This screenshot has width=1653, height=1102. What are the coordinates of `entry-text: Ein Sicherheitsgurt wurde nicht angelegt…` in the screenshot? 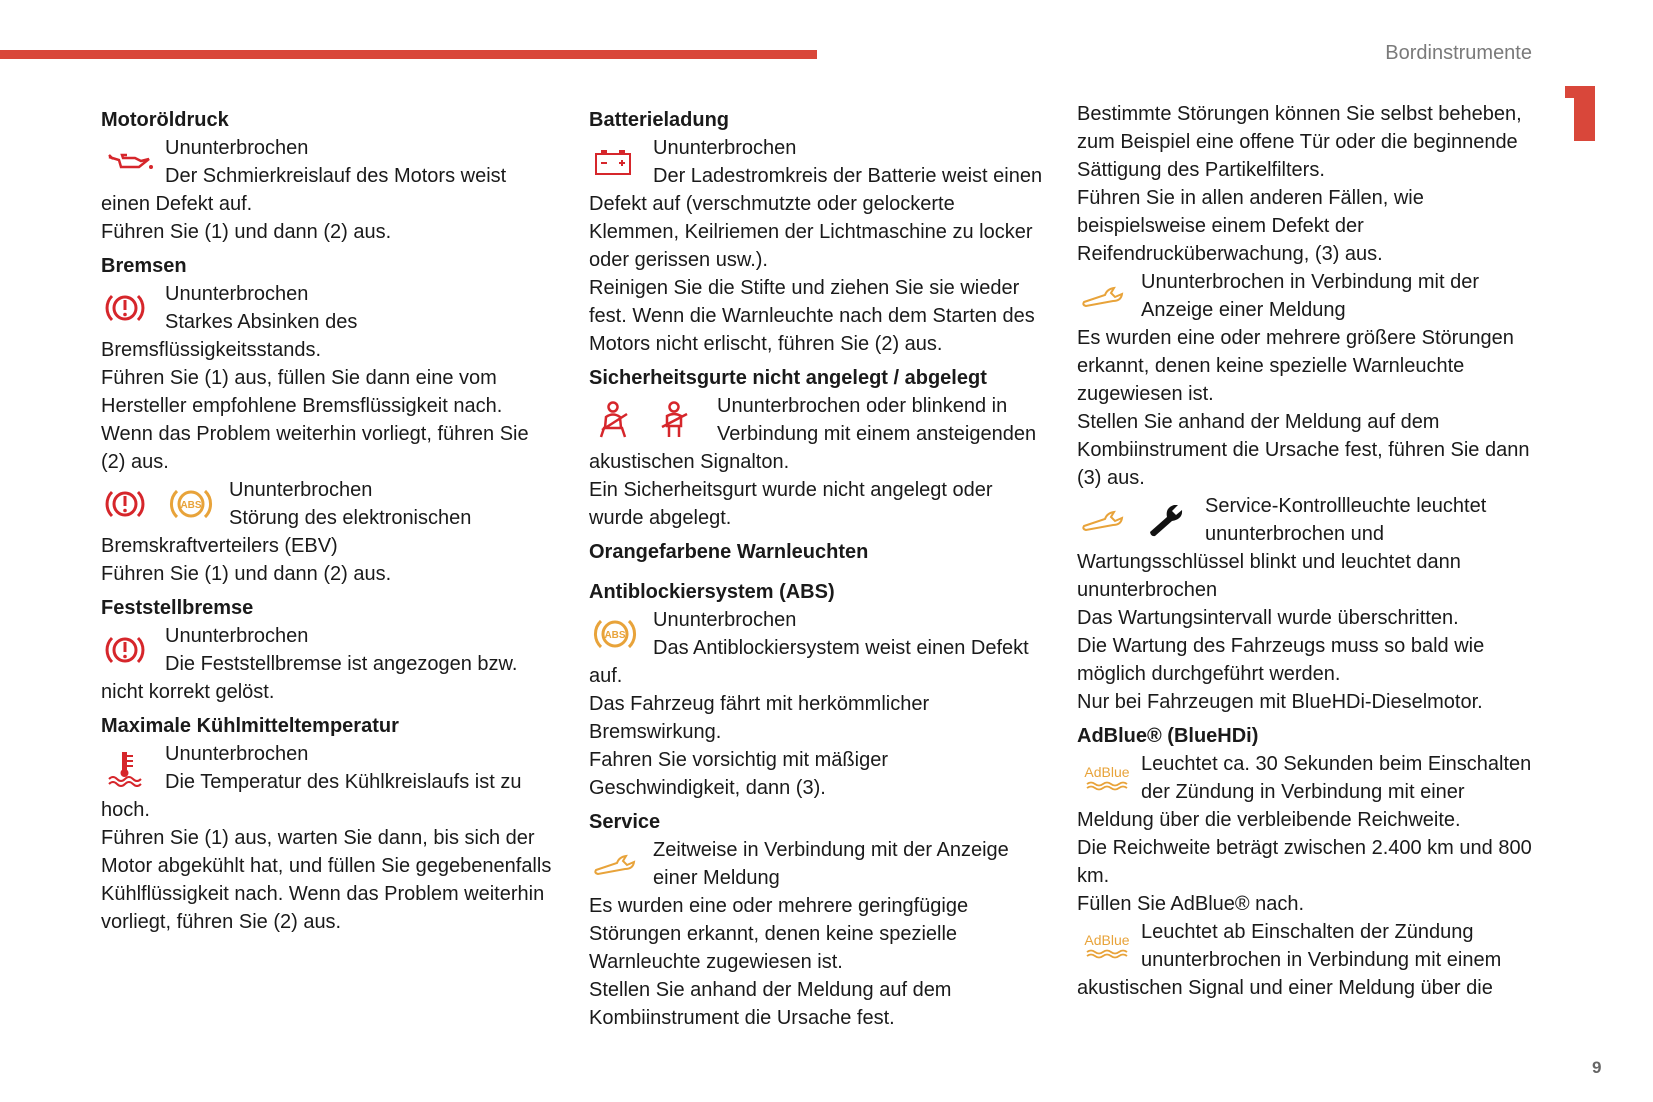 It's located at (791, 504).